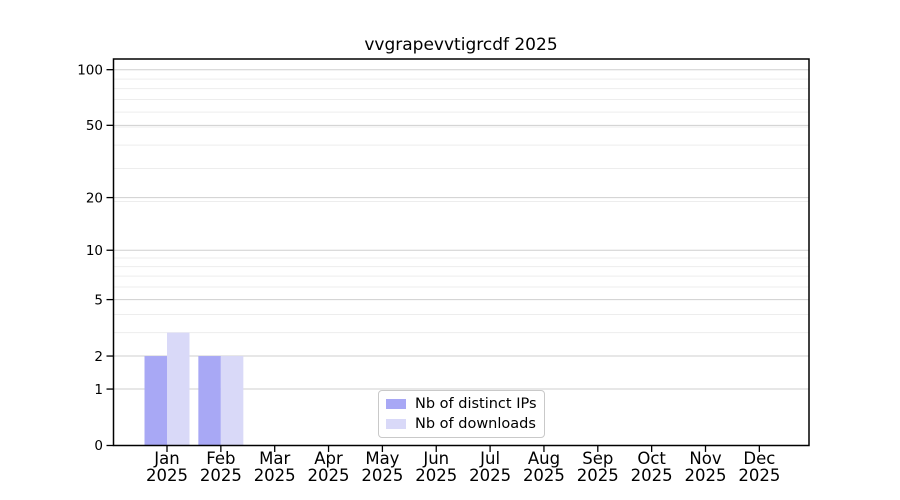  Describe the element at coordinates (489, 458) in the screenshot. I see `x-tick-label-month: Jul` at that location.